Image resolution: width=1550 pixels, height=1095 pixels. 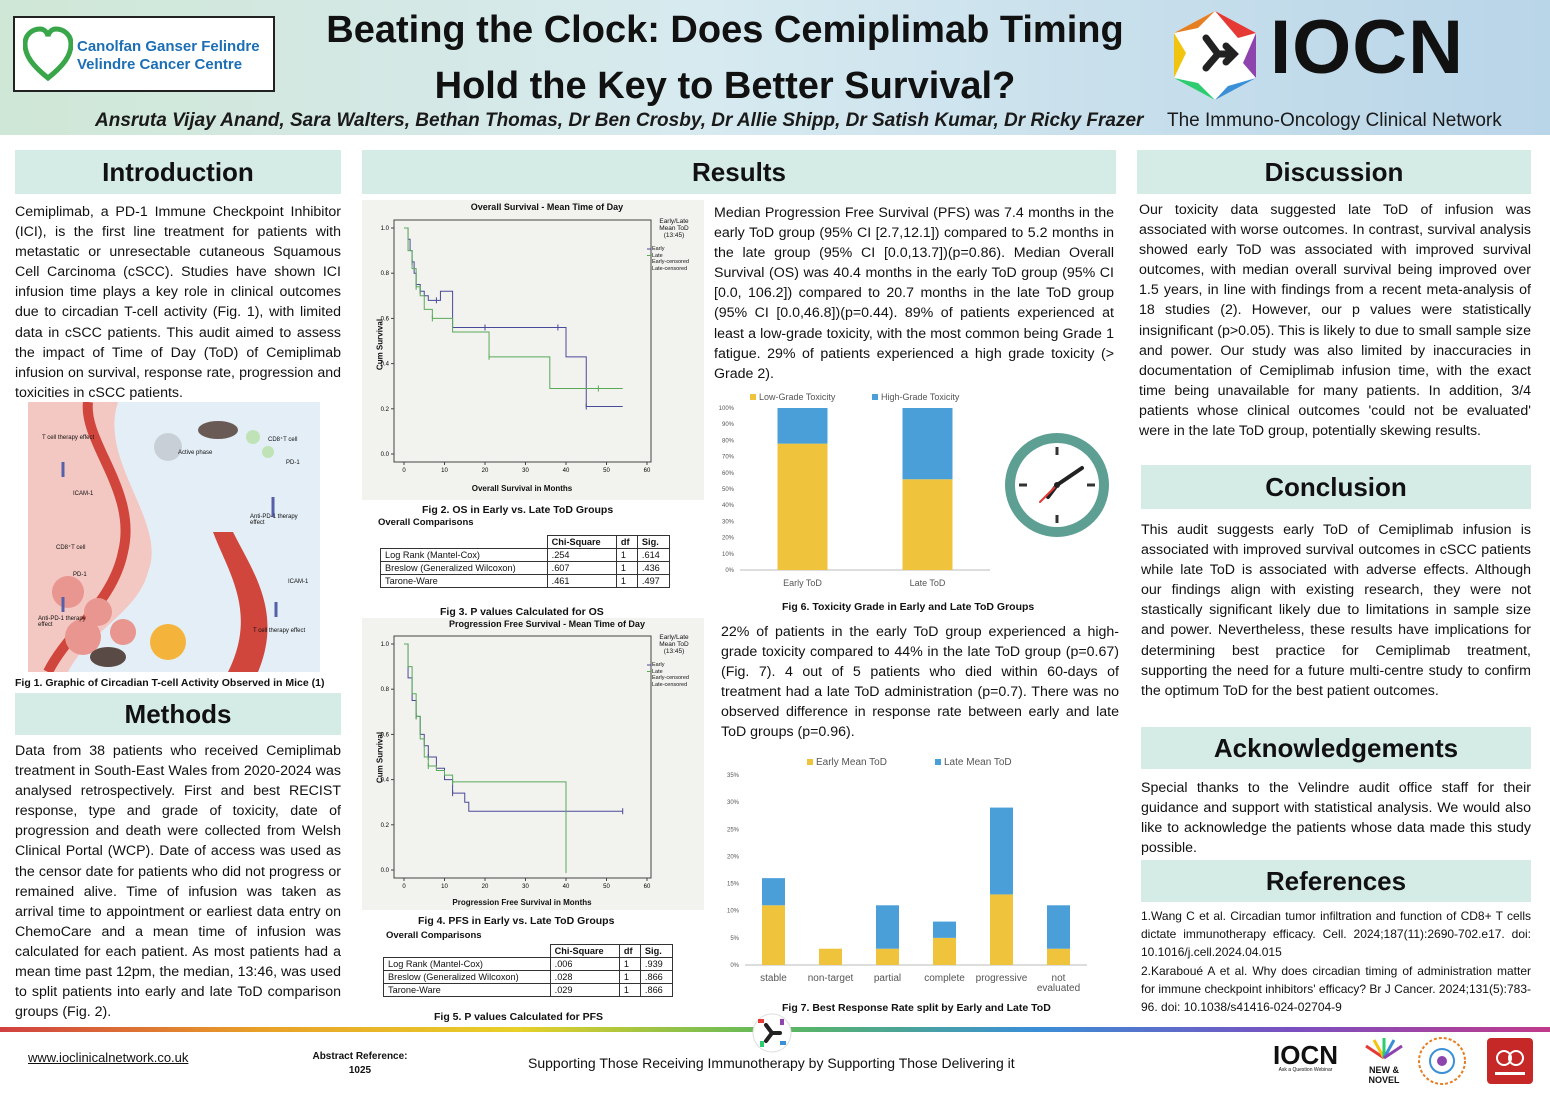 I want to click on footer-iocn-icon, so click(x=772, y=1033).